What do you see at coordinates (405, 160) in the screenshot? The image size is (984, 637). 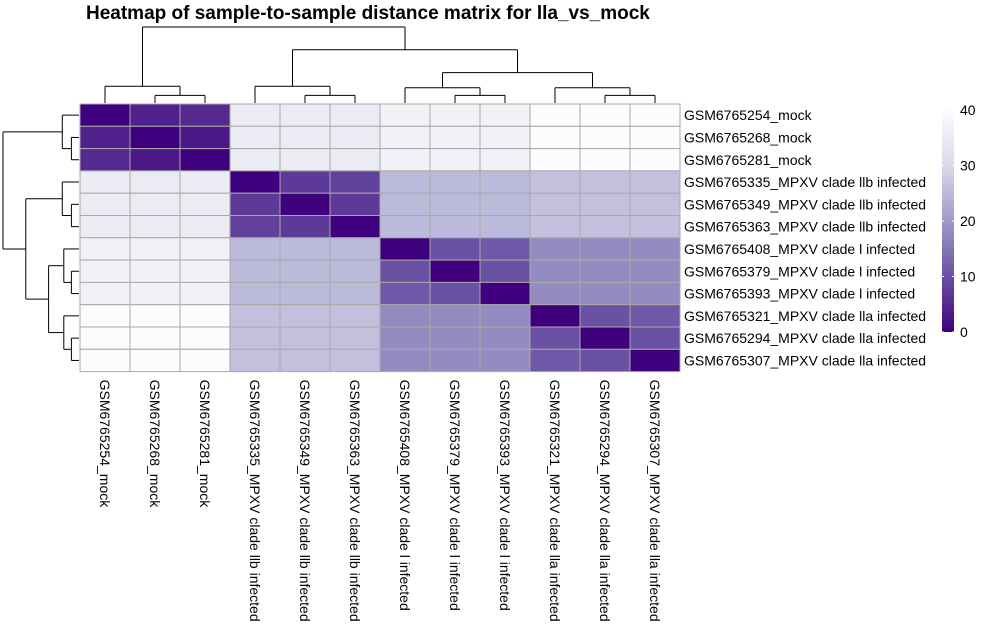 I see `heatmap-cell-r2-c6` at bounding box center [405, 160].